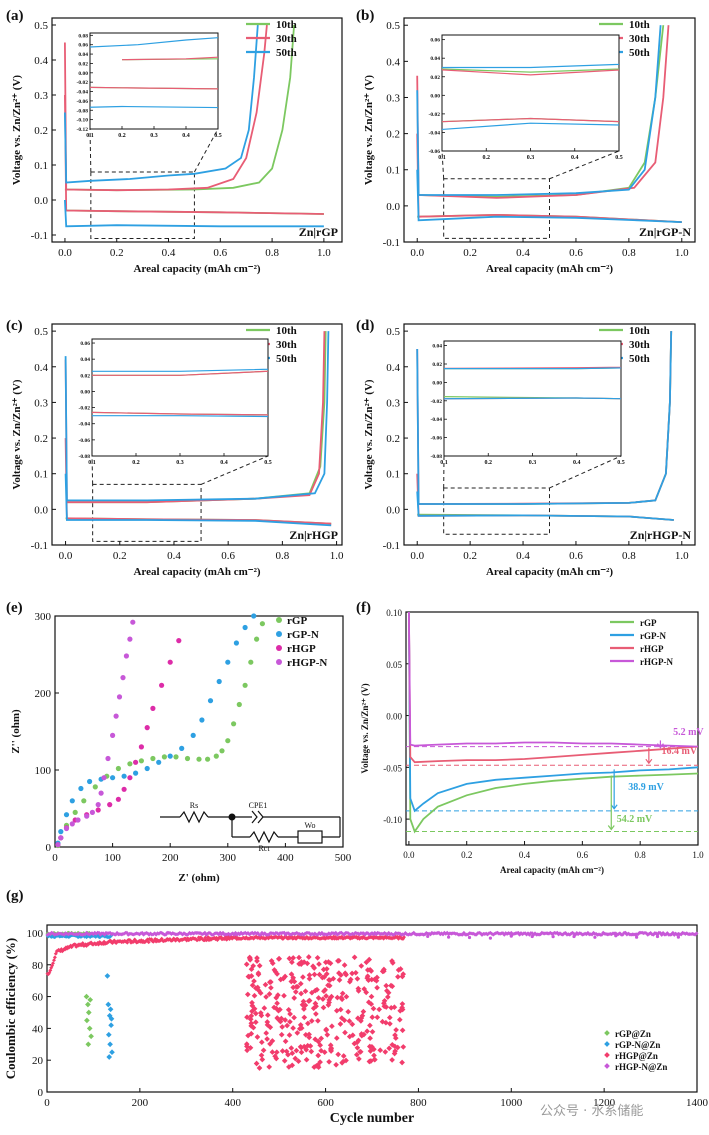 This screenshot has height=1135, width=709. What do you see at coordinates (392, 768) in the screenshot?
I see `y-tick-label: -0.05` at bounding box center [392, 768].